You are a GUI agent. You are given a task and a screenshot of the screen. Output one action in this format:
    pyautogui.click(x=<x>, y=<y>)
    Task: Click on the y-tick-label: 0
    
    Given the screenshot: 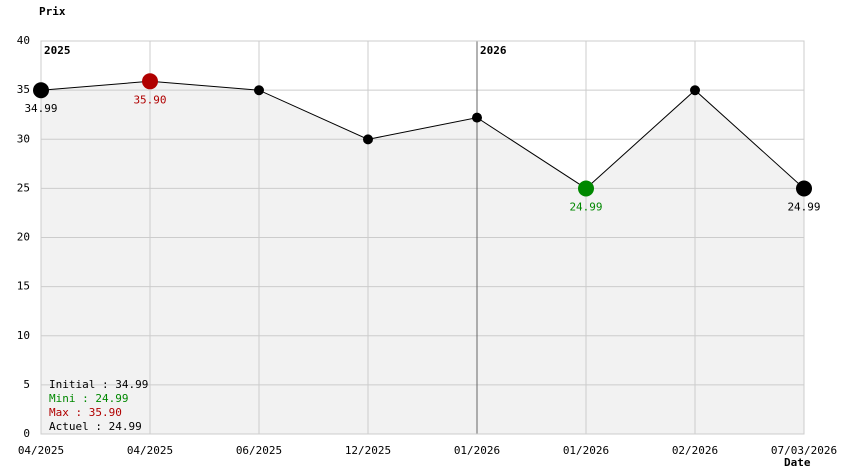 What is the action you would take?
    pyautogui.click(x=26, y=433)
    